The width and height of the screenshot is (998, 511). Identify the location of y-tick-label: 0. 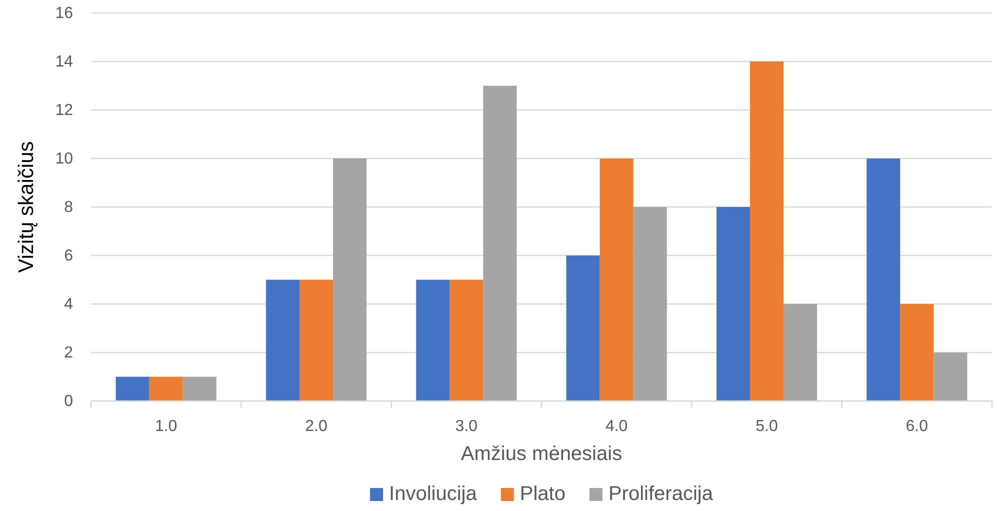
(69, 401).